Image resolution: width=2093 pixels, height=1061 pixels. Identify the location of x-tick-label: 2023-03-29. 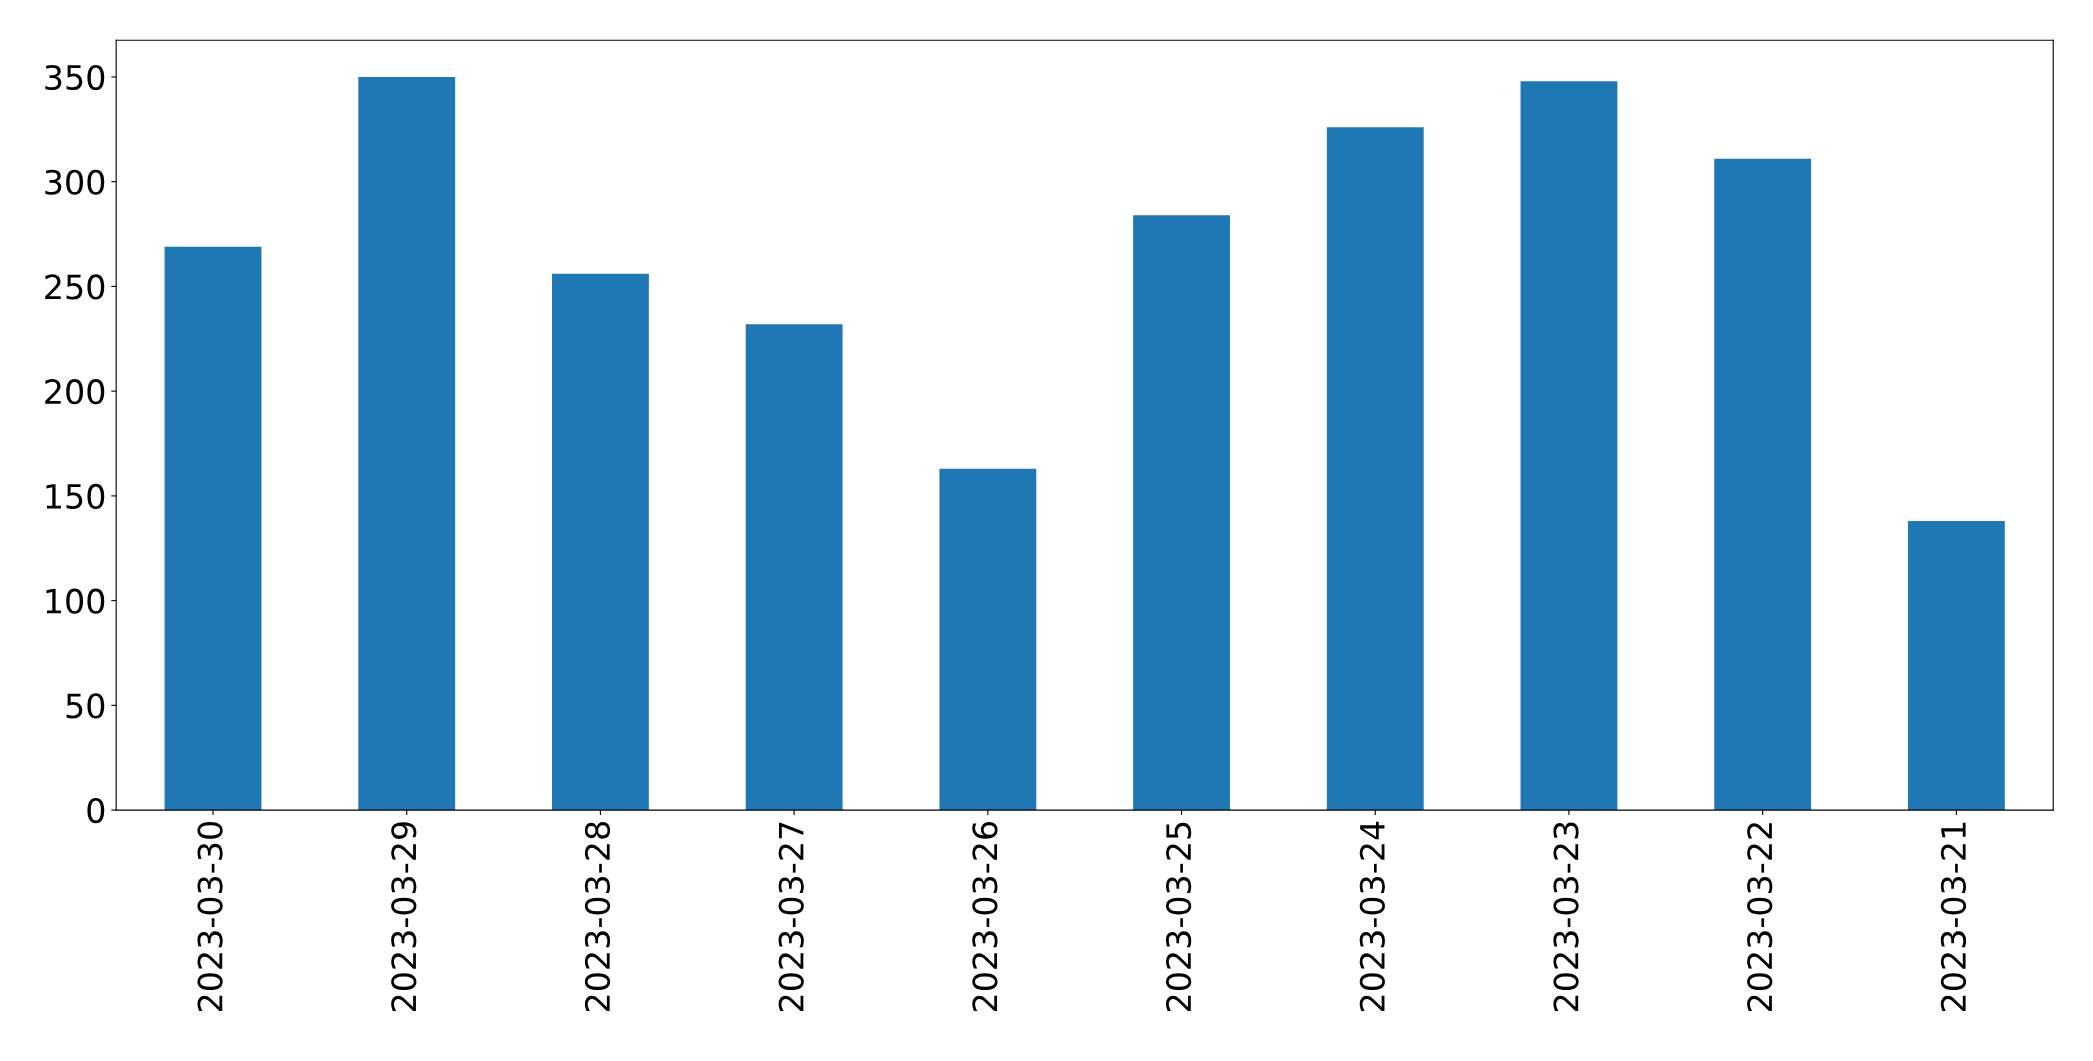
(404, 917).